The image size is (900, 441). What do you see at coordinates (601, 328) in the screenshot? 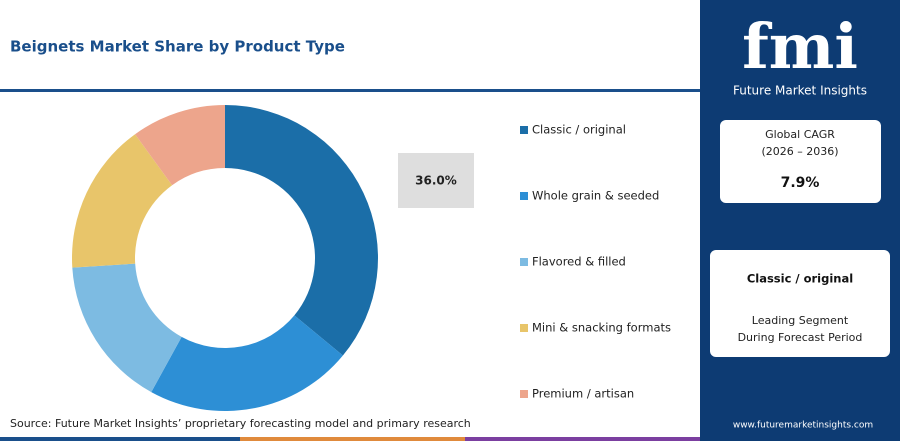
I see `legend-label: Mini & snacking formats` at bounding box center [601, 328].